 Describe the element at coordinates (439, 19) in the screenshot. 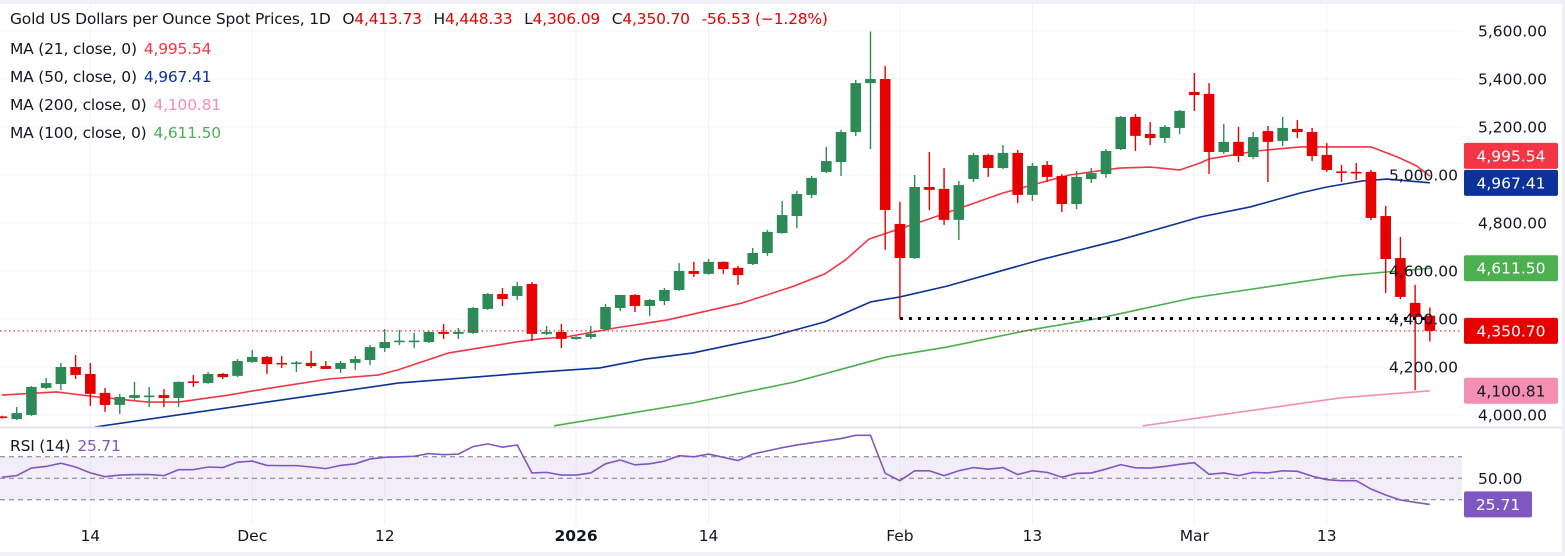

I see `high-label: H` at that location.